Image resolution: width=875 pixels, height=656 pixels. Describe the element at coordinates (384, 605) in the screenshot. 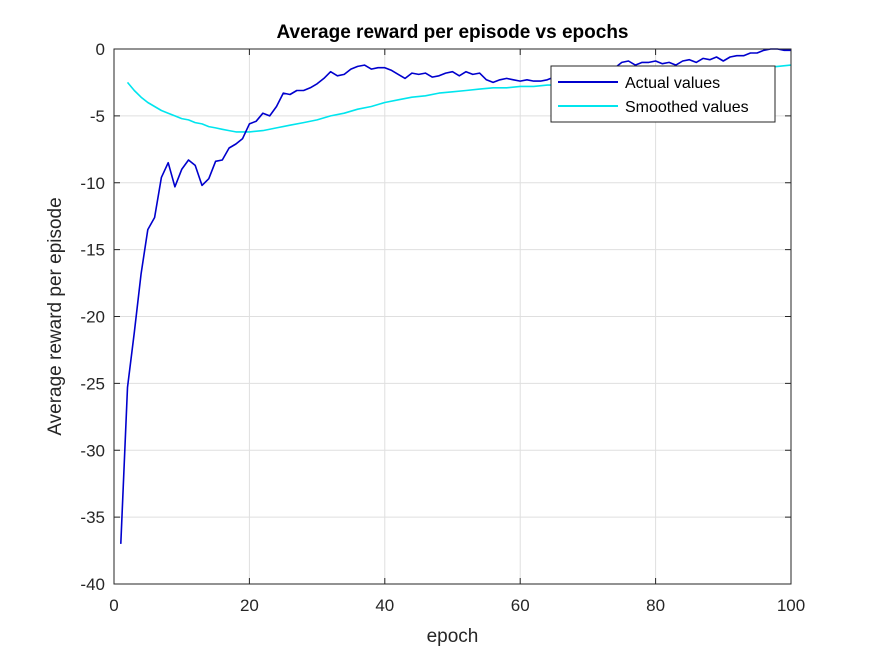

I see `x-tick-label: 40` at that location.